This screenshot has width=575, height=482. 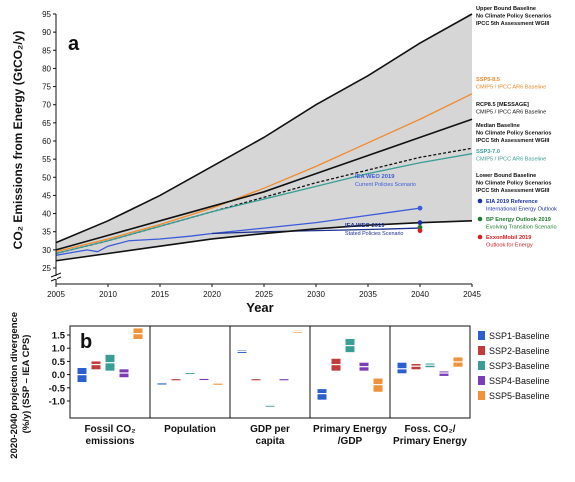 What do you see at coordinates (521, 210) in the screenshot?
I see `legend-entry-7-line-2: International Energy Outlook` at bounding box center [521, 210].